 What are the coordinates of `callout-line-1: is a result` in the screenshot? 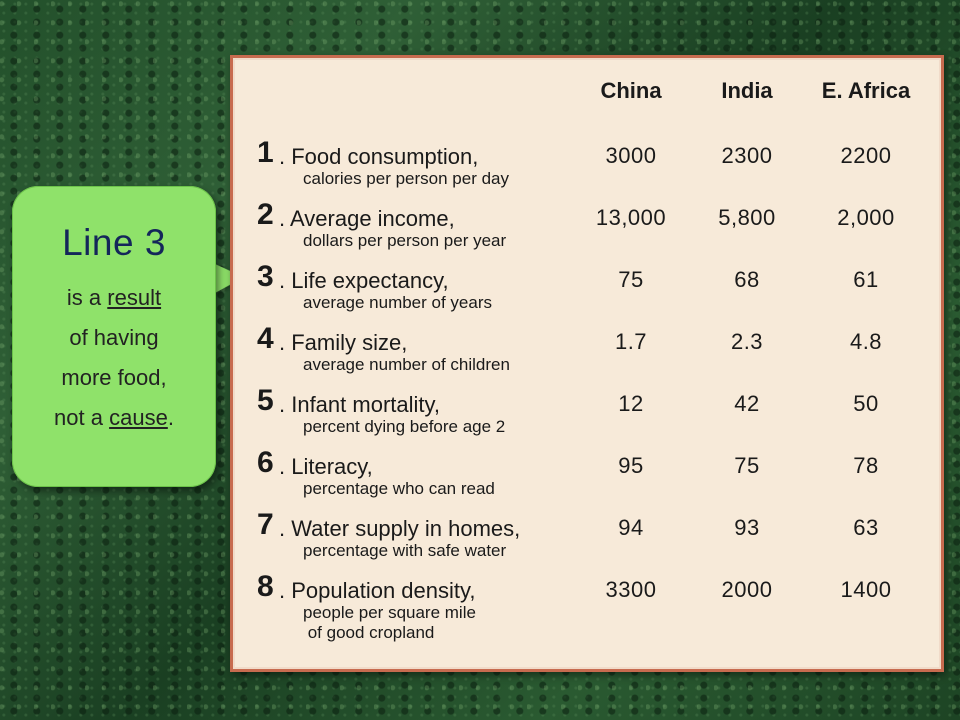 It's located at (114, 297).